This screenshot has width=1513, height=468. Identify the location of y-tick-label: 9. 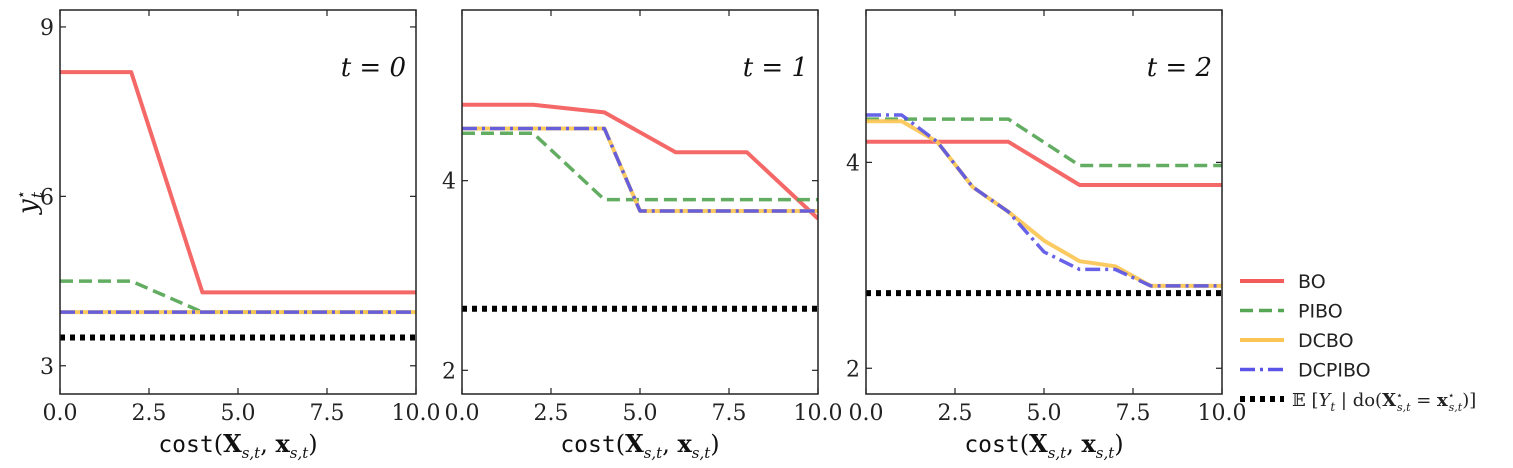
(47, 28).